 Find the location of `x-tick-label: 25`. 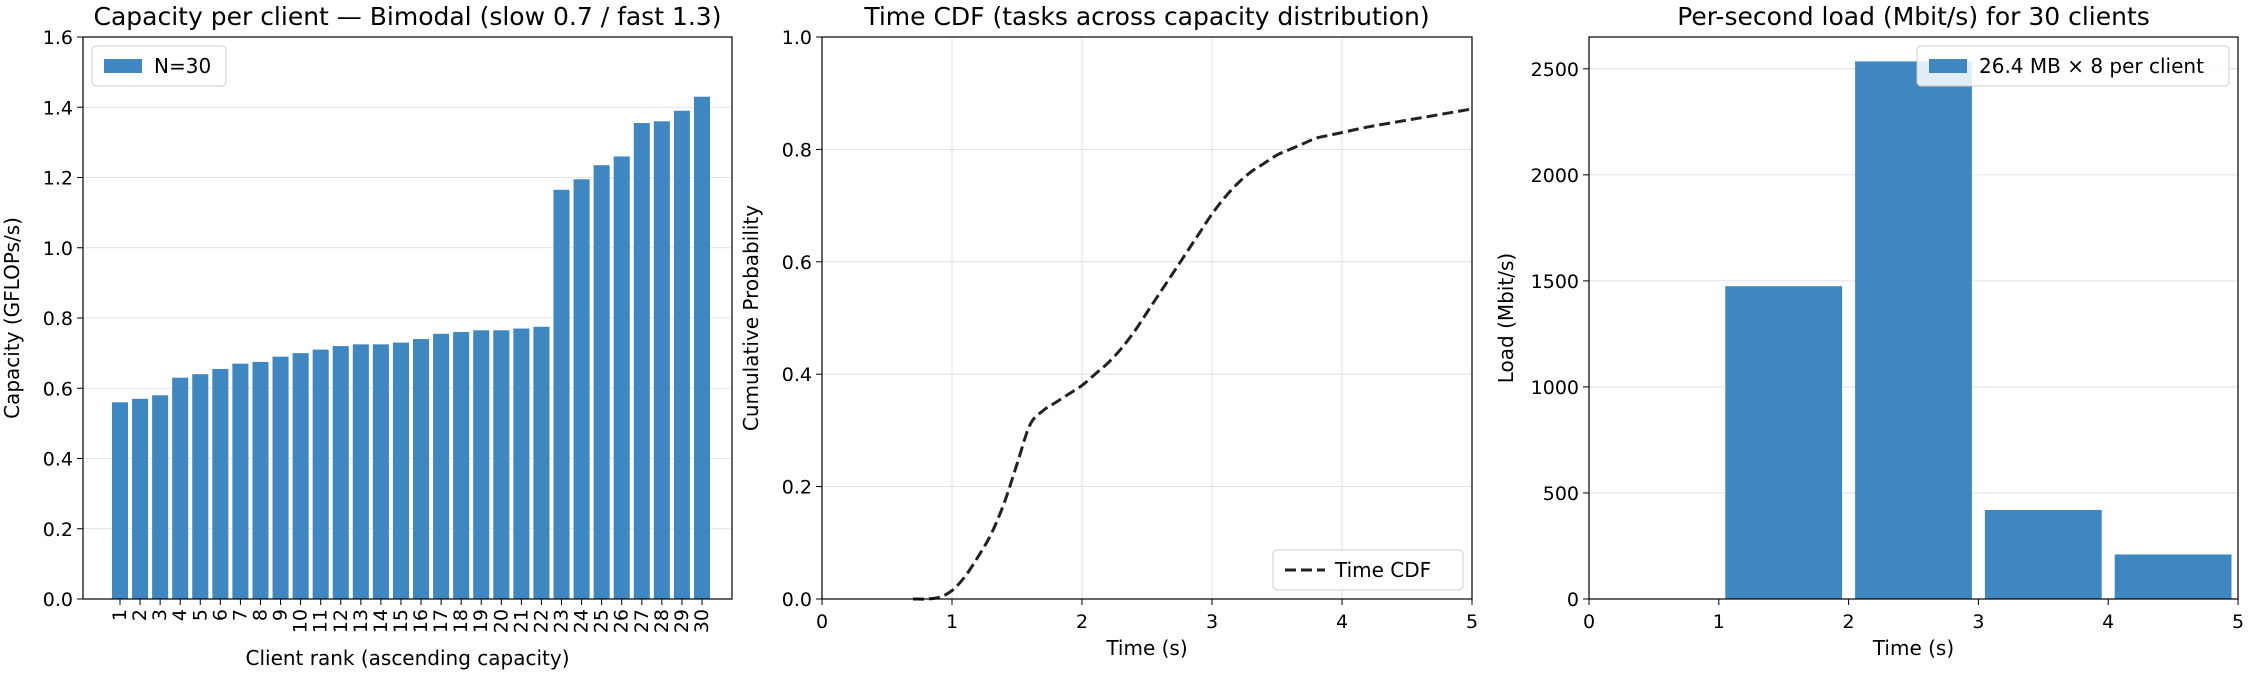

x-tick-label: 25 is located at coordinates (602, 621).